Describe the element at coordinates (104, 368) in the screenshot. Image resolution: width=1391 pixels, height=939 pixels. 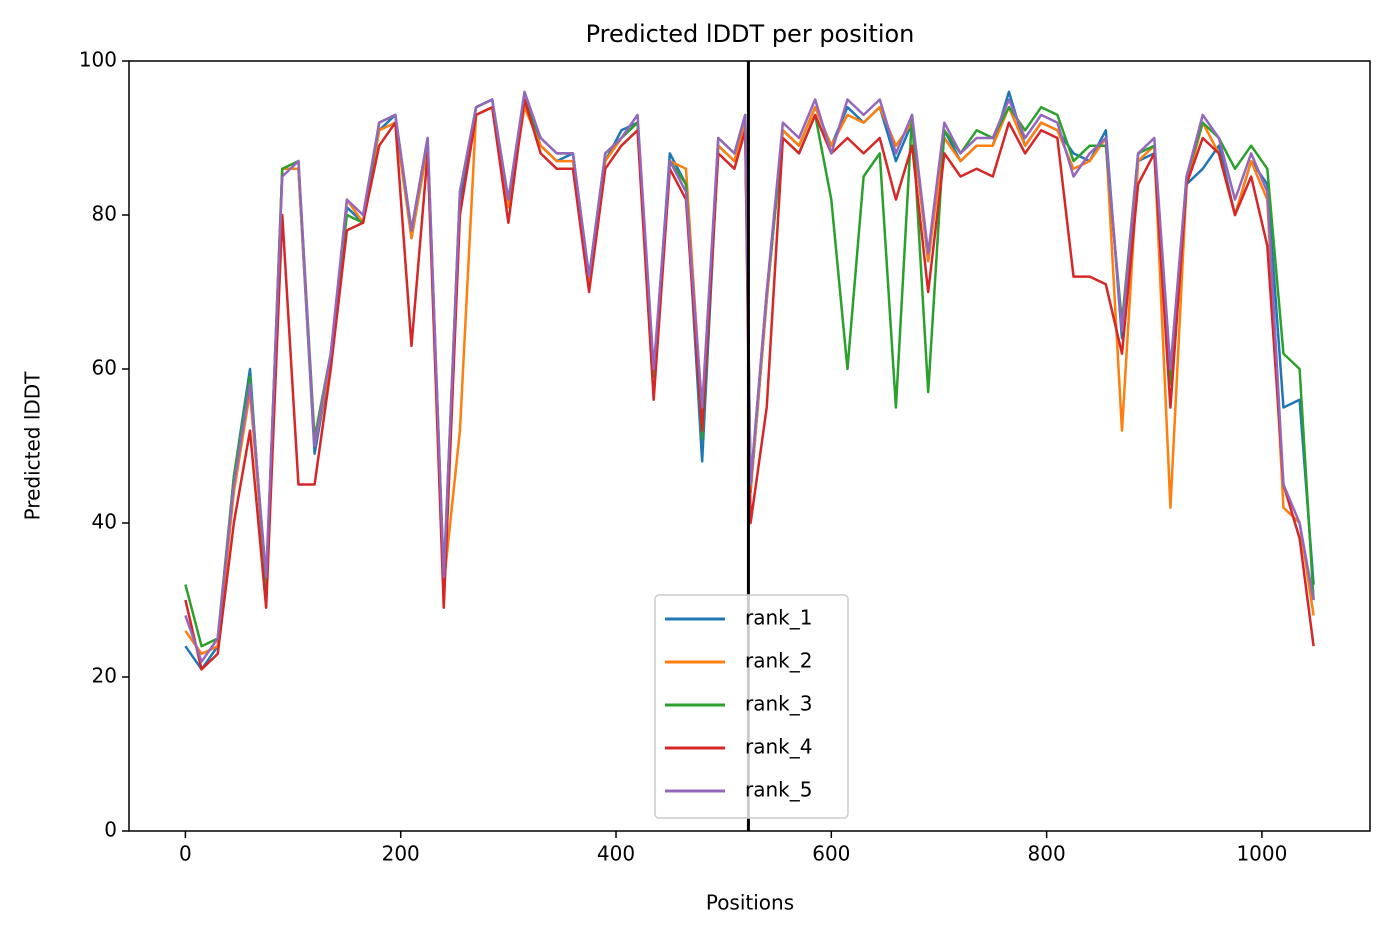
I see `y-tick-label: 60` at that location.